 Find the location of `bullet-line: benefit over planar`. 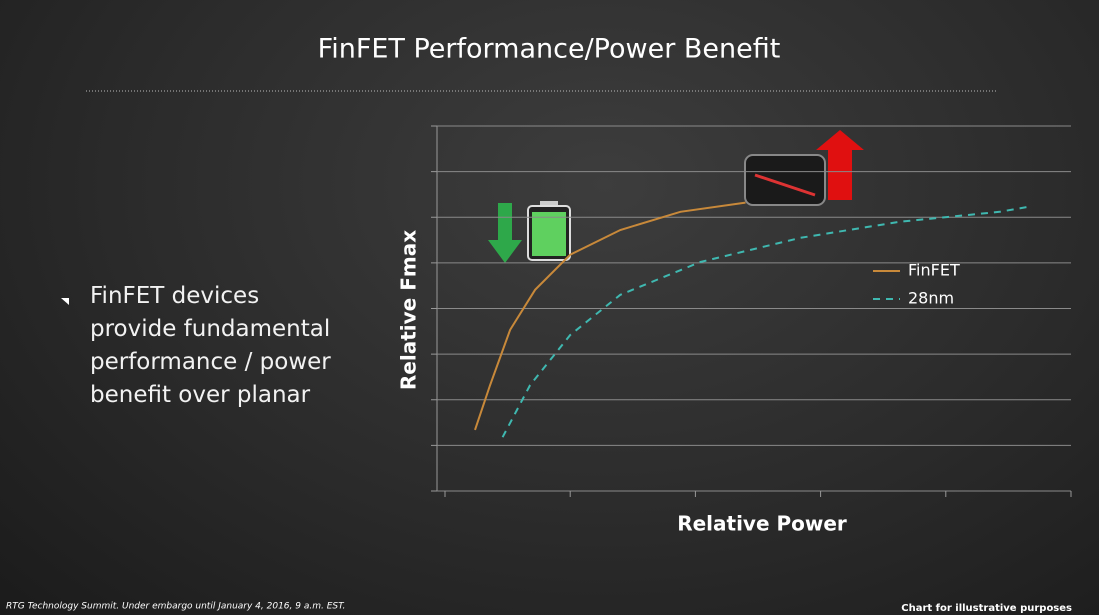

bullet-line: benefit over planar is located at coordinates (200, 395).